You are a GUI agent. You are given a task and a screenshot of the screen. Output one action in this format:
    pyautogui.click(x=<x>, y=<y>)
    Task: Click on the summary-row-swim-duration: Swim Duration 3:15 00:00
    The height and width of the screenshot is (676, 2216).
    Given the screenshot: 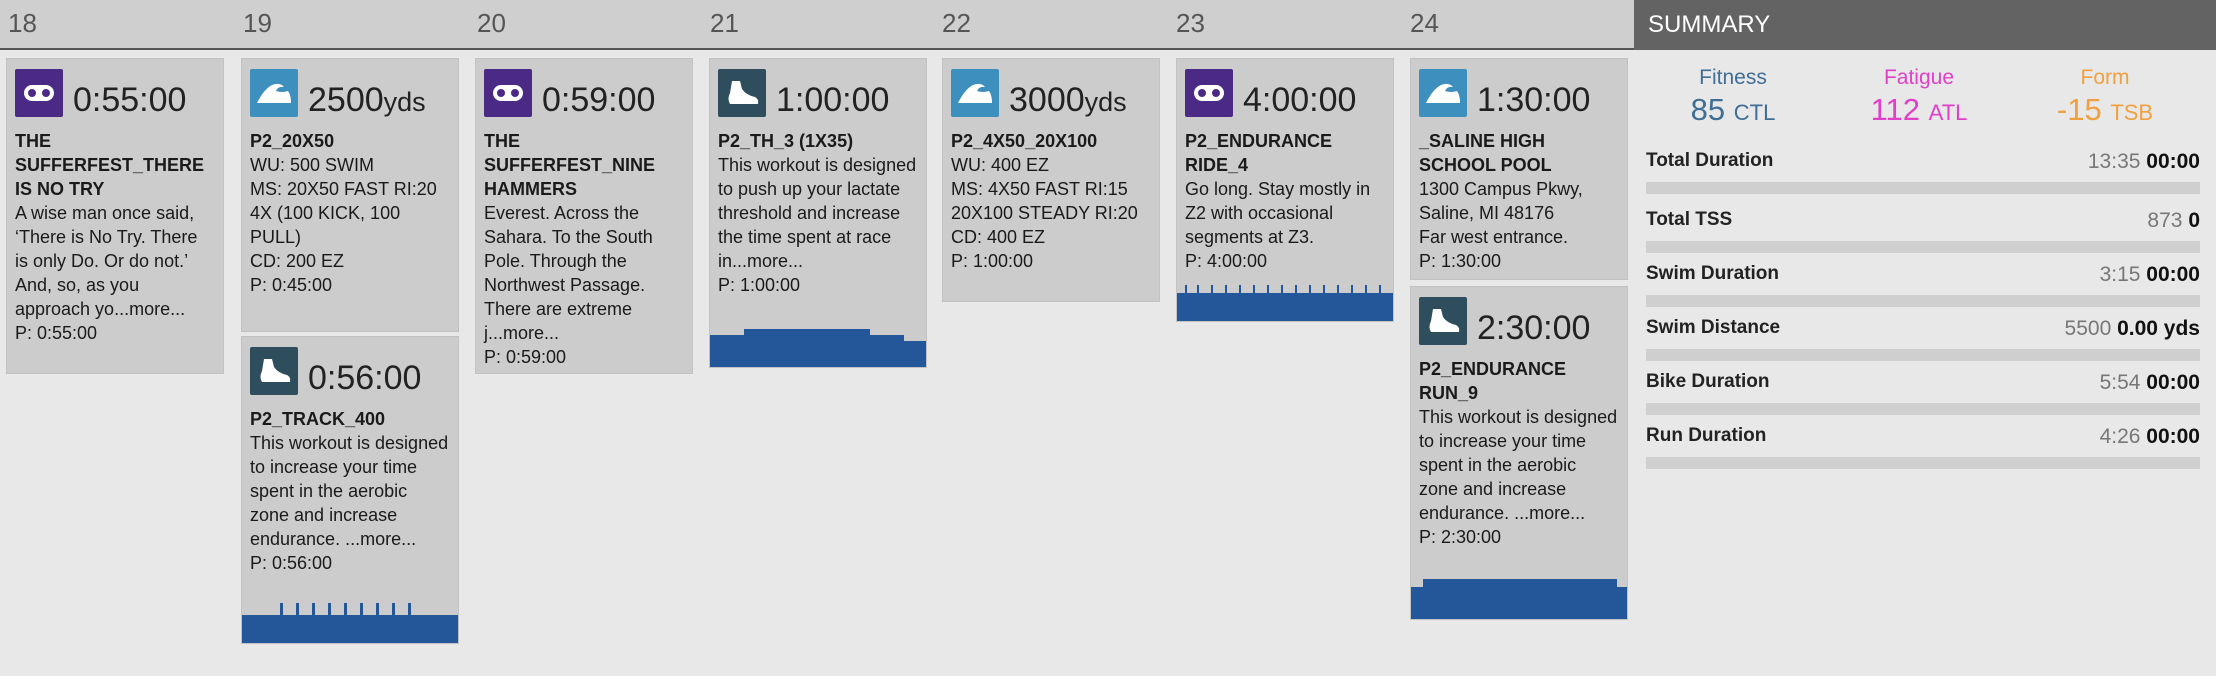 What is the action you would take?
    pyautogui.click(x=1923, y=290)
    